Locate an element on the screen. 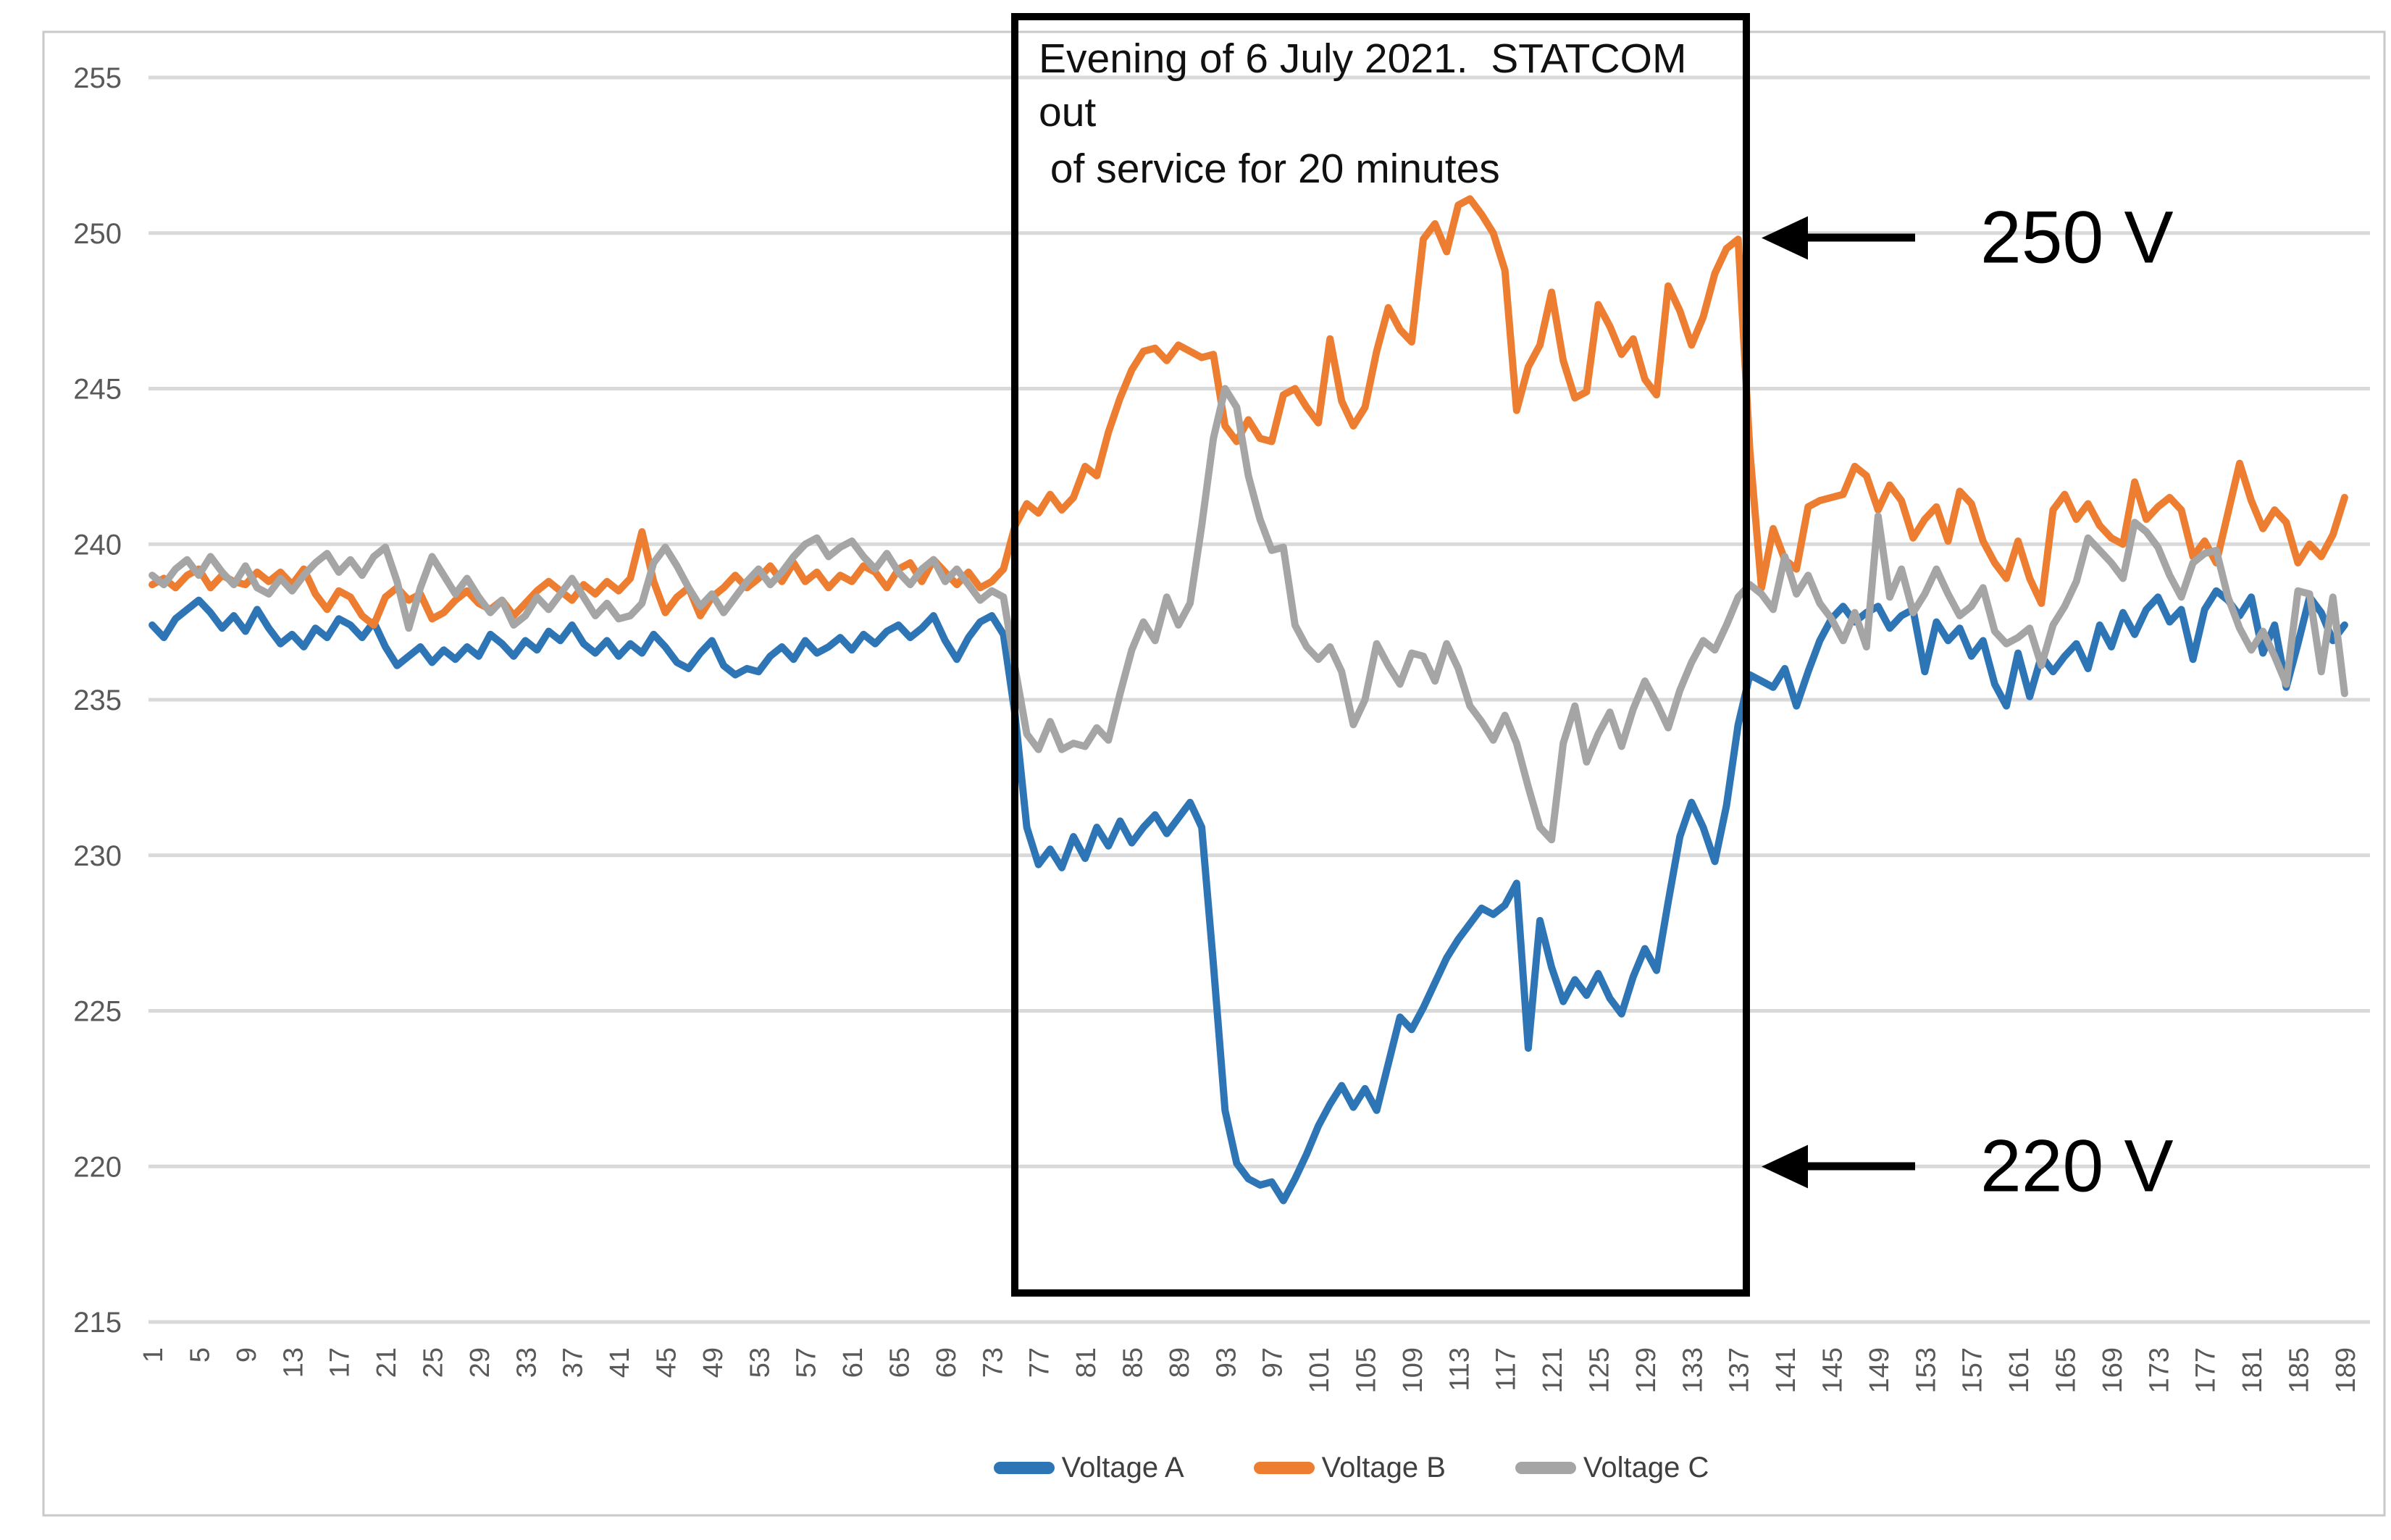 Image resolution: width=2391 pixels, height=1540 pixels. x-axis-tick-label: 37 is located at coordinates (573, 1362).